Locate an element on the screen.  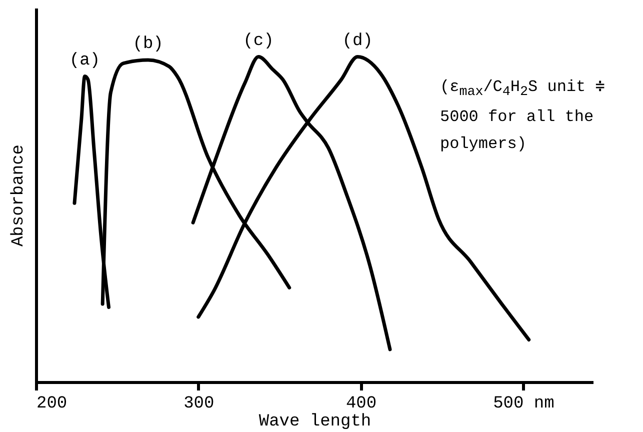
series-label: (b) is located at coordinates (148, 44).